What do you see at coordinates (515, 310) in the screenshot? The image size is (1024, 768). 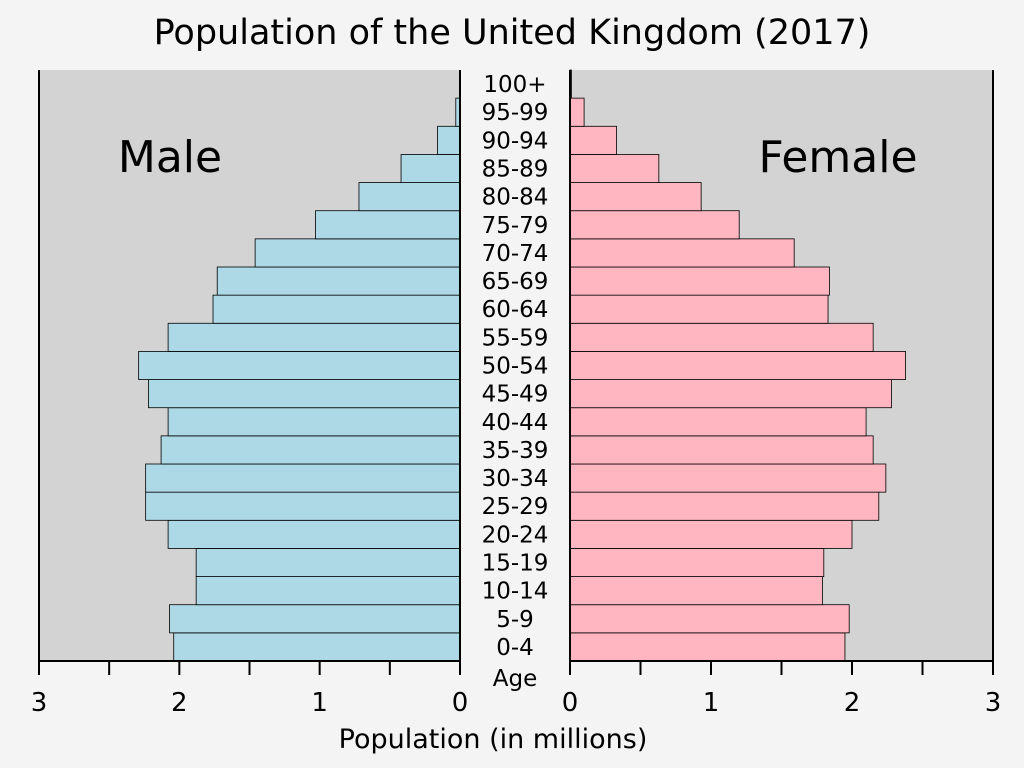 I see `age-label-60-64: 60-64` at bounding box center [515, 310].